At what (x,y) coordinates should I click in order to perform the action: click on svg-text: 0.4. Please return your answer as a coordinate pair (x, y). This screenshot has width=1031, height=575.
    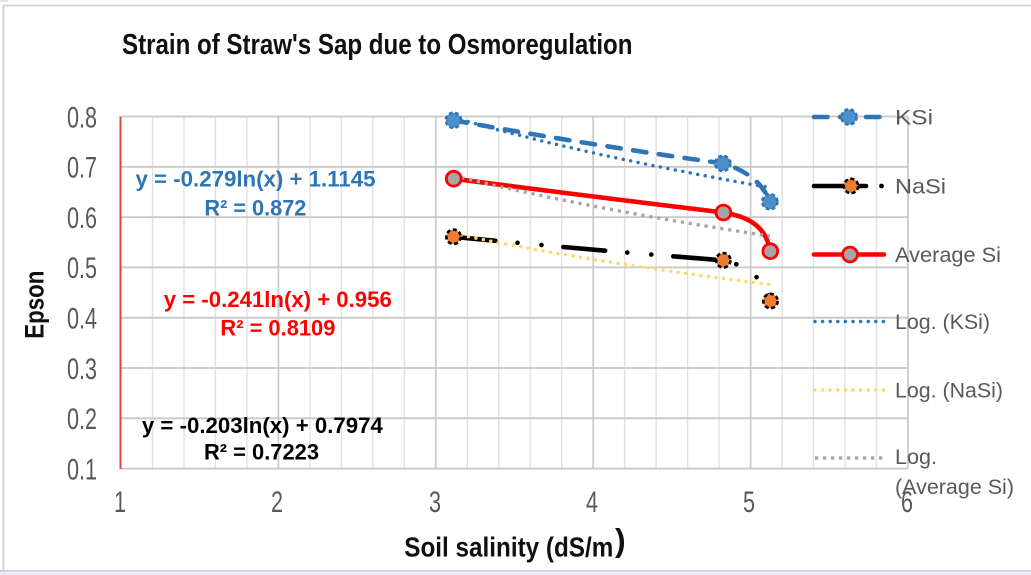
    Looking at the image, I should click on (82, 319).